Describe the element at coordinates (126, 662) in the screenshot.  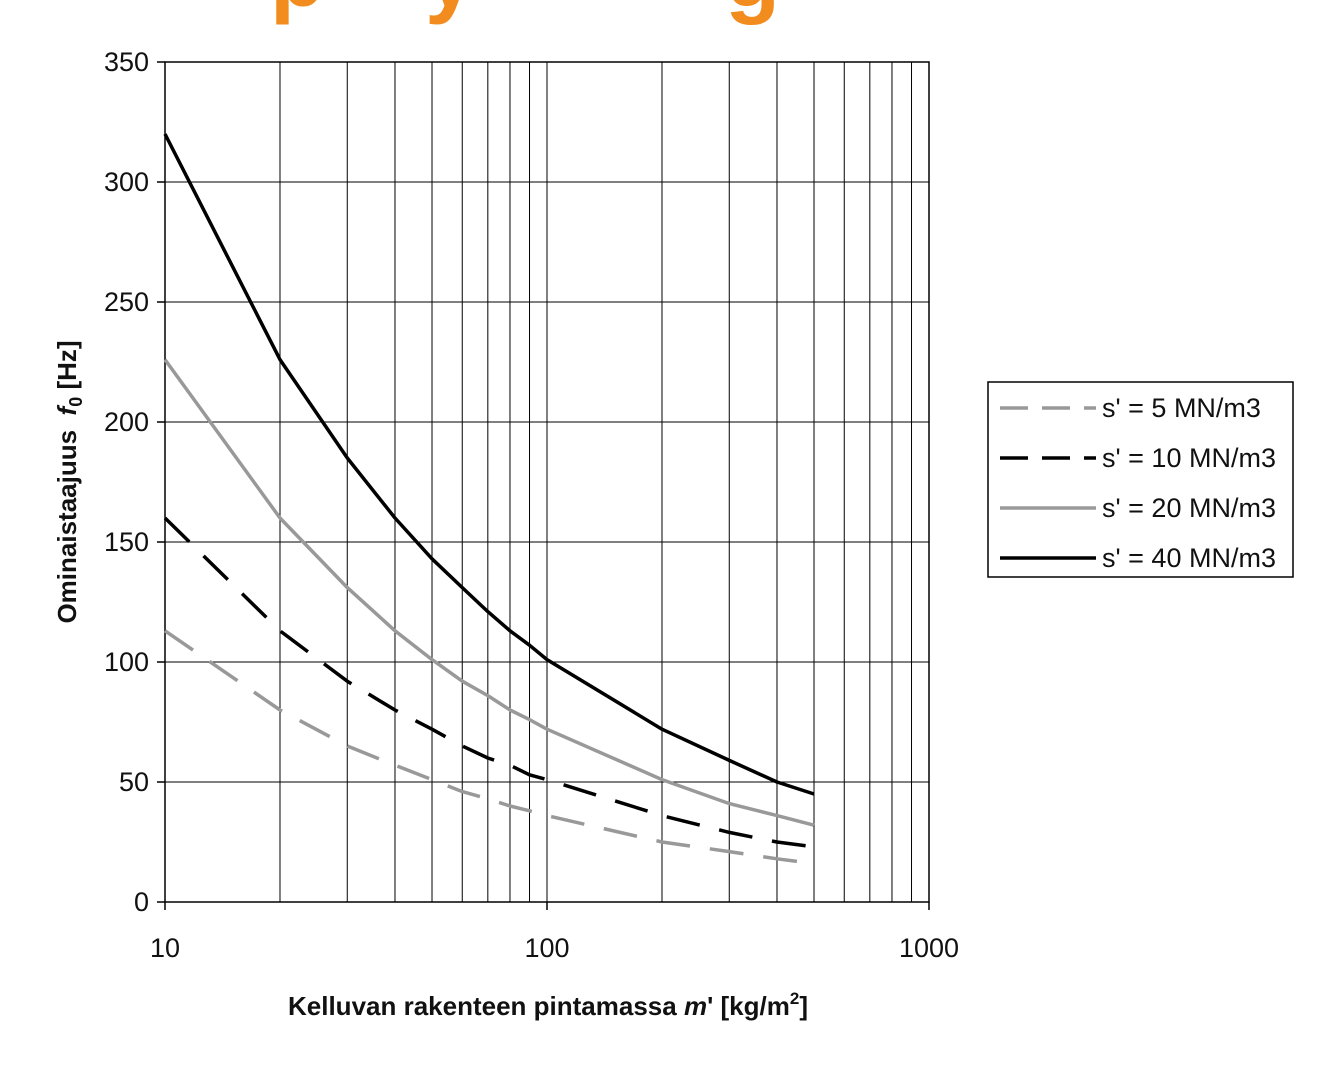
I see `y-tick-label: 100` at that location.